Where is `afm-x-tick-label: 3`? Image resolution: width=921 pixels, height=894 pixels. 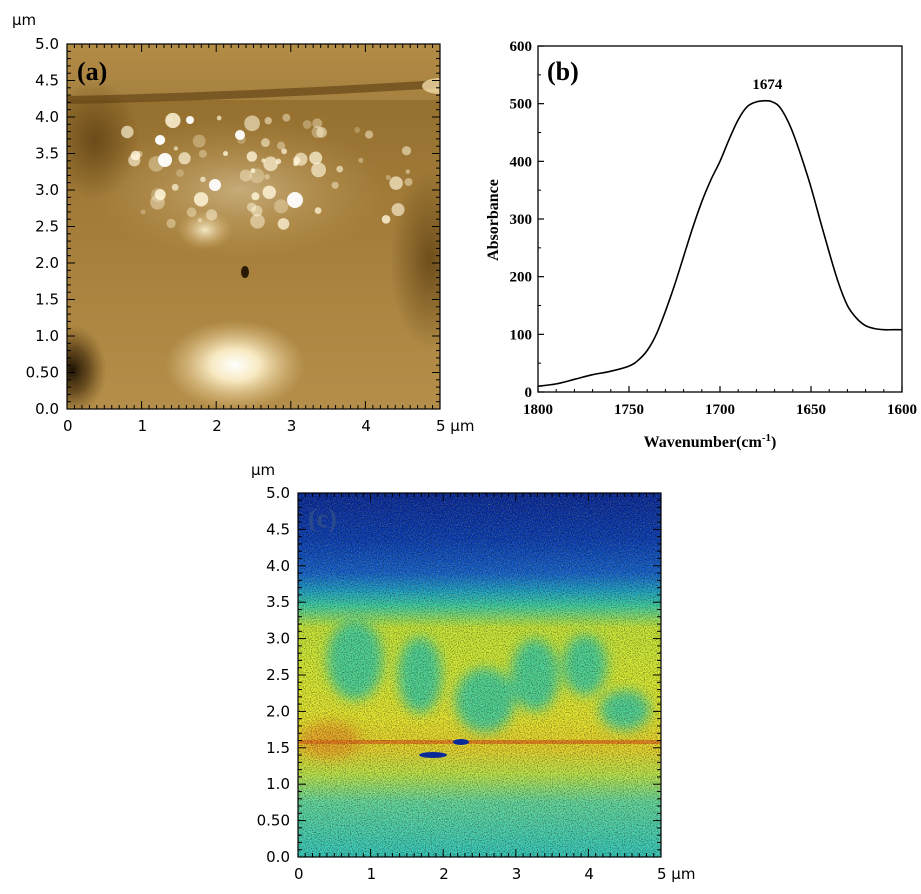
afm-x-tick-label: 3 is located at coordinates (292, 426).